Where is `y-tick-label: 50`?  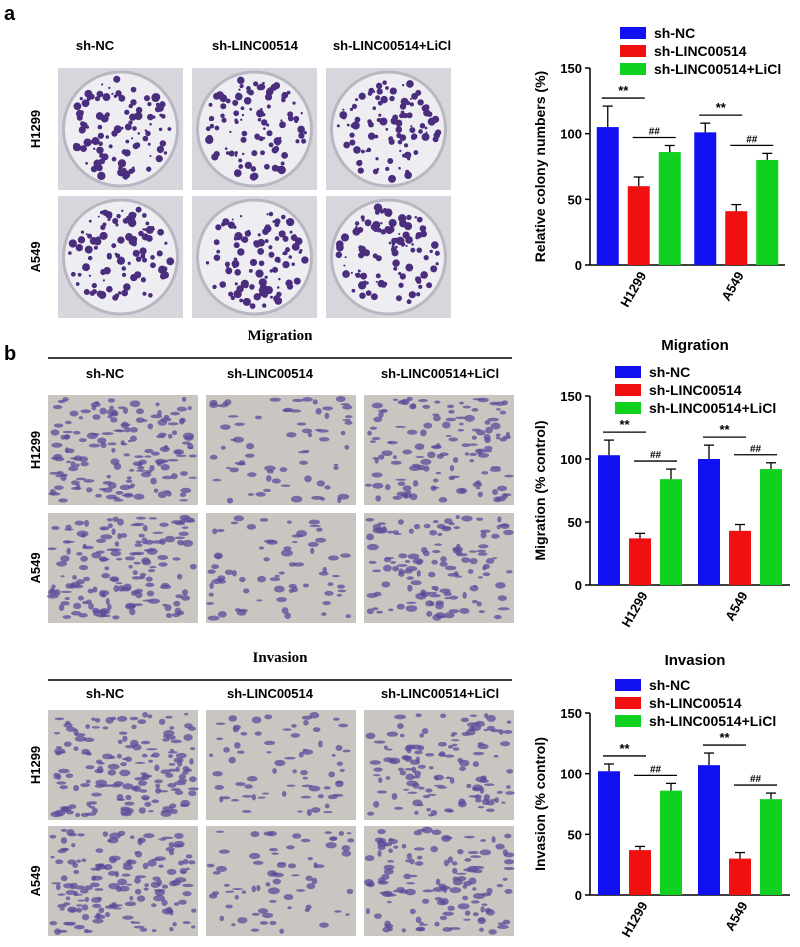
y-tick-label: 50 is located at coordinates (575, 834).